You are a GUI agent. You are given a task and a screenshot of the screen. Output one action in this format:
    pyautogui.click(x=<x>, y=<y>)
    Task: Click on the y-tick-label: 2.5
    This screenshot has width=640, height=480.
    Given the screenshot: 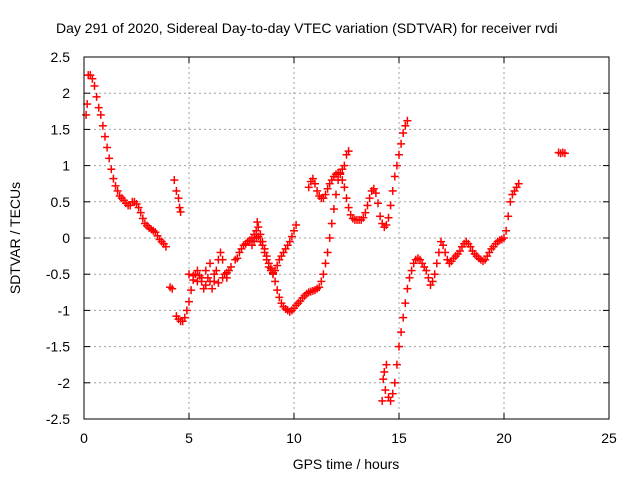 What is the action you would take?
    pyautogui.click(x=61, y=57)
    